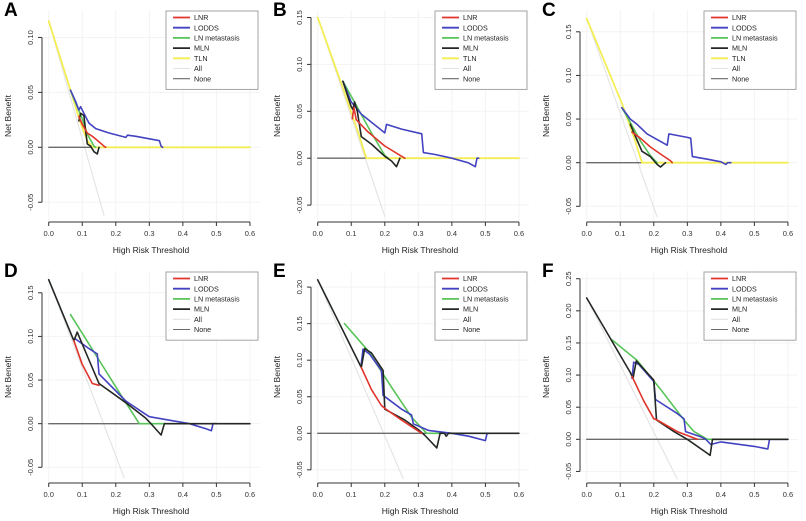 The width and height of the screenshot is (806, 521). Describe the element at coordinates (11, 271) in the screenshot. I see `panel-d-label: D` at that location.